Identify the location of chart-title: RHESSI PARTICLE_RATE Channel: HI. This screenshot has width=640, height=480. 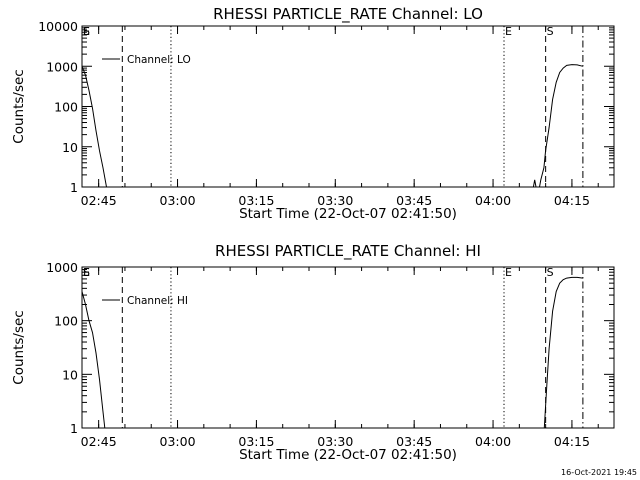
(348, 251).